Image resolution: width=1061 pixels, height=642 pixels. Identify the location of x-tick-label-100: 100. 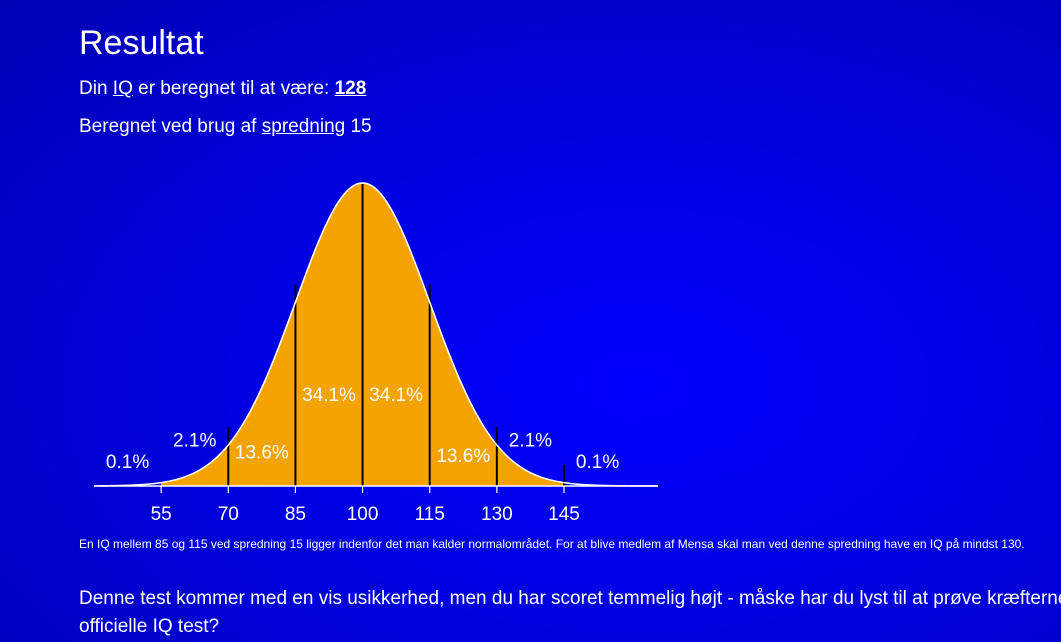
(363, 514).